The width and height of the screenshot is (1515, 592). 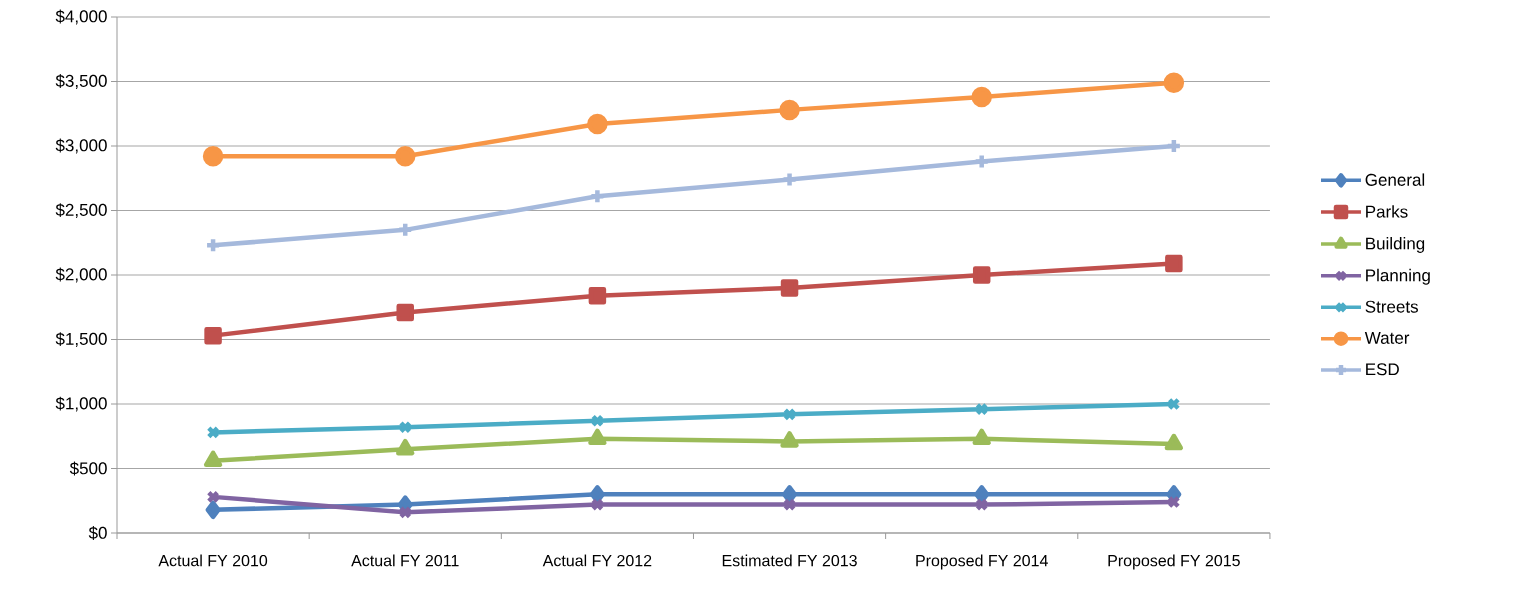 What do you see at coordinates (81, 404) in the screenshot?
I see `y-tick-label: $1,000` at bounding box center [81, 404].